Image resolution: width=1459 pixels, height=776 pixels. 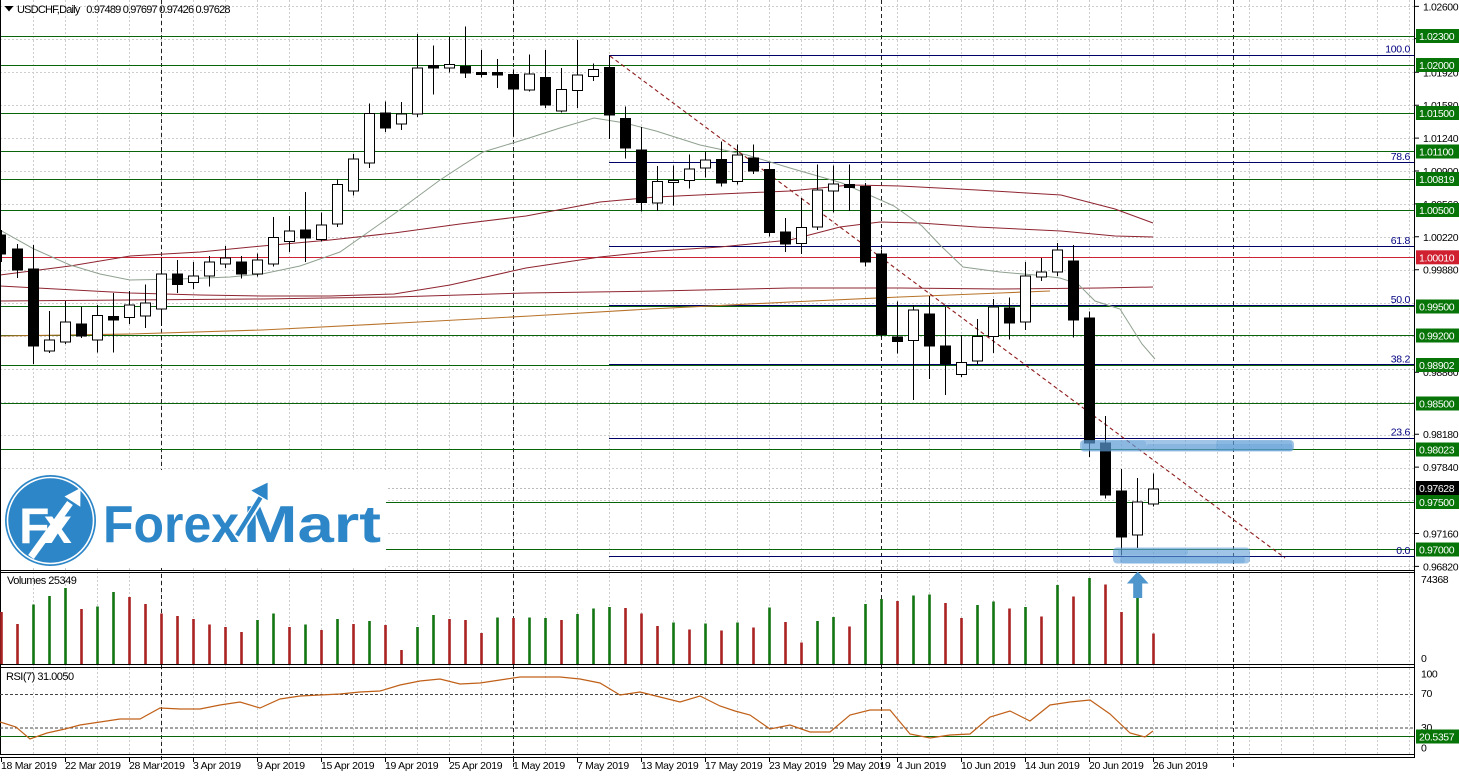 What do you see at coordinates (1426, 694) in the screenshot?
I see `svg-text: 70` at bounding box center [1426, 694].